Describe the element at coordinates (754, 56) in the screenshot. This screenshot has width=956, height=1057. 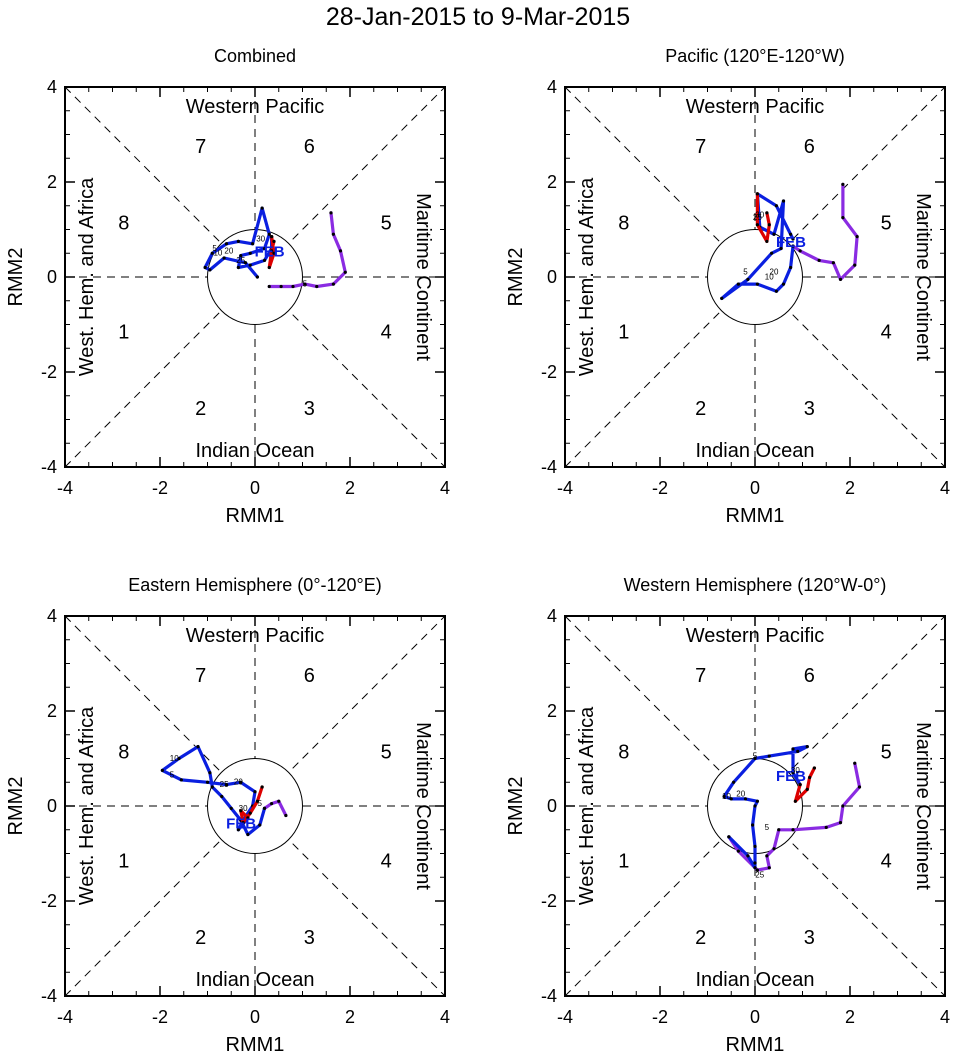
I see `panel-title: Pacific (120°E-120°W)` at that location.